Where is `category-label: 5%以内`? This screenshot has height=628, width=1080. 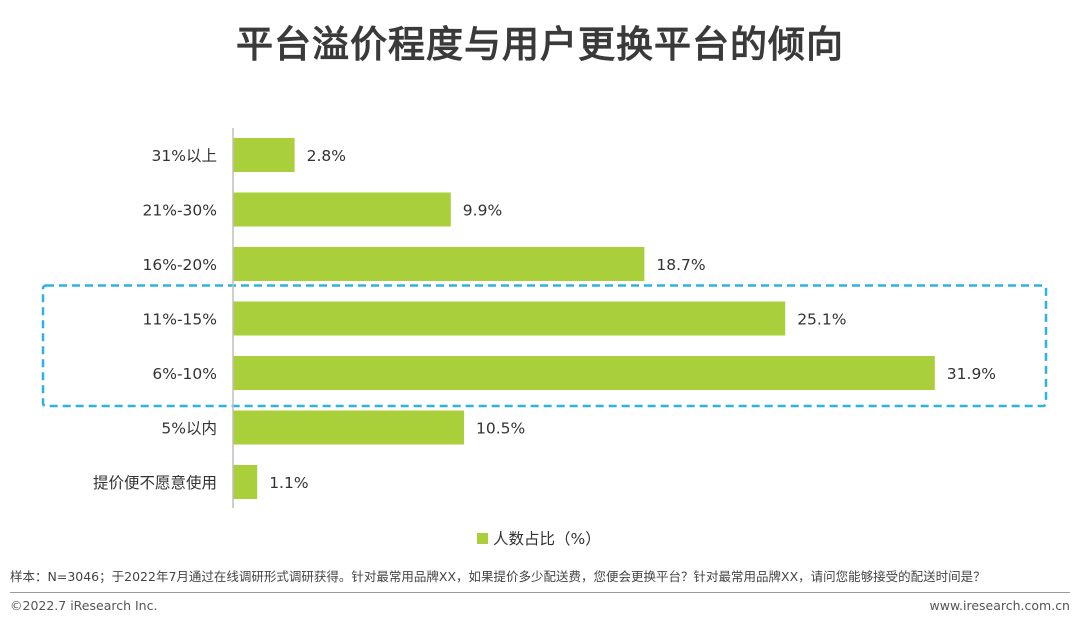
category-label: 5%以内 is located at coordinates (189, 429).